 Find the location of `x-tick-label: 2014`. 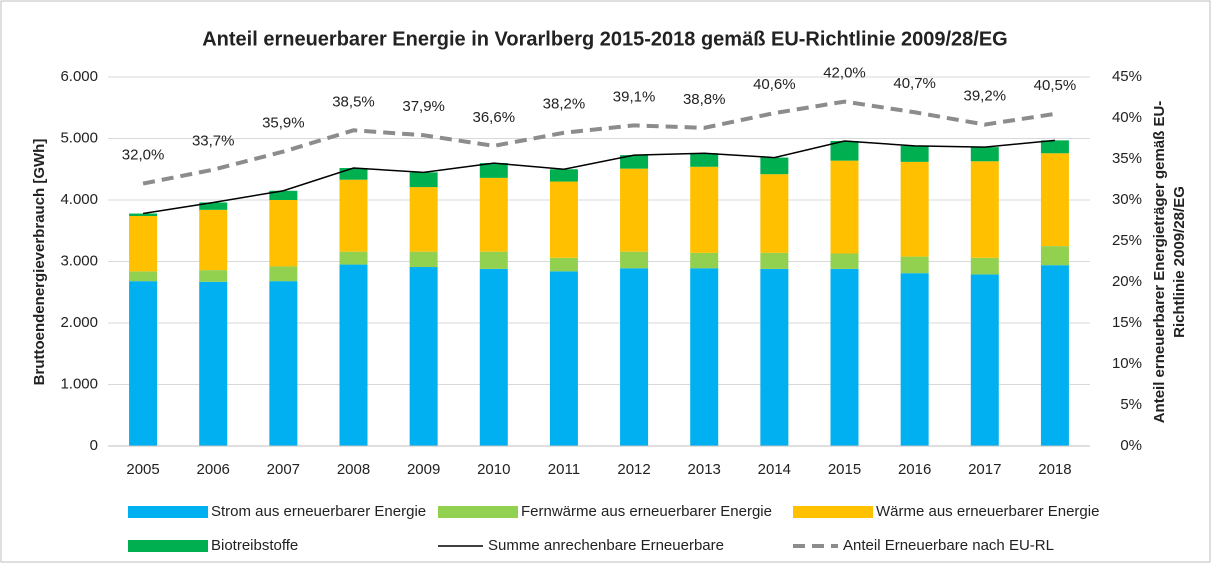

x-tick-label: 2014 is located at coordinates (774, 469).